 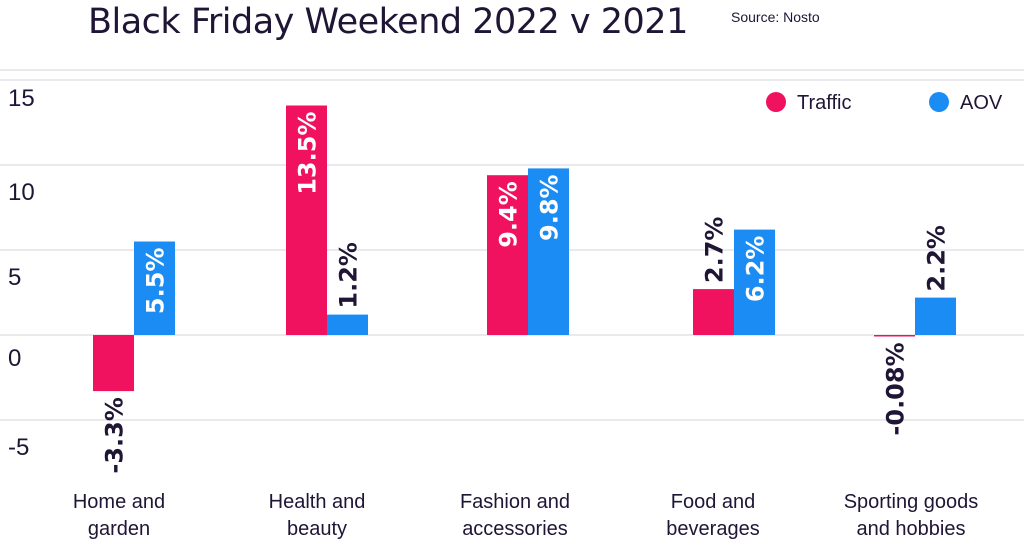 What do you see at coordinates (937, 258) in the screenshot?
I see `data-label-aov: 2.2%` at bounding box center [937, 258].